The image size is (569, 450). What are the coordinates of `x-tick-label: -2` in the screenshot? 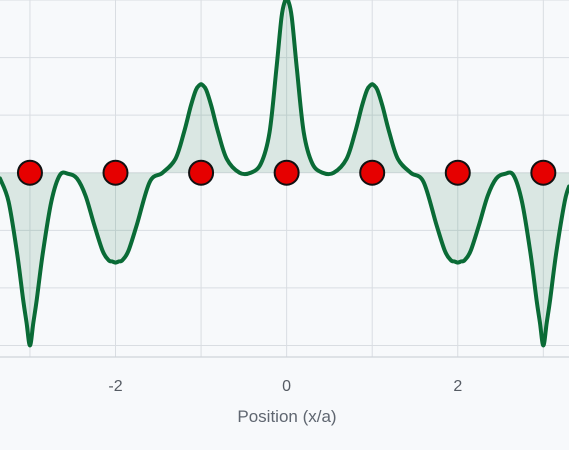 It's located at (115, 386).